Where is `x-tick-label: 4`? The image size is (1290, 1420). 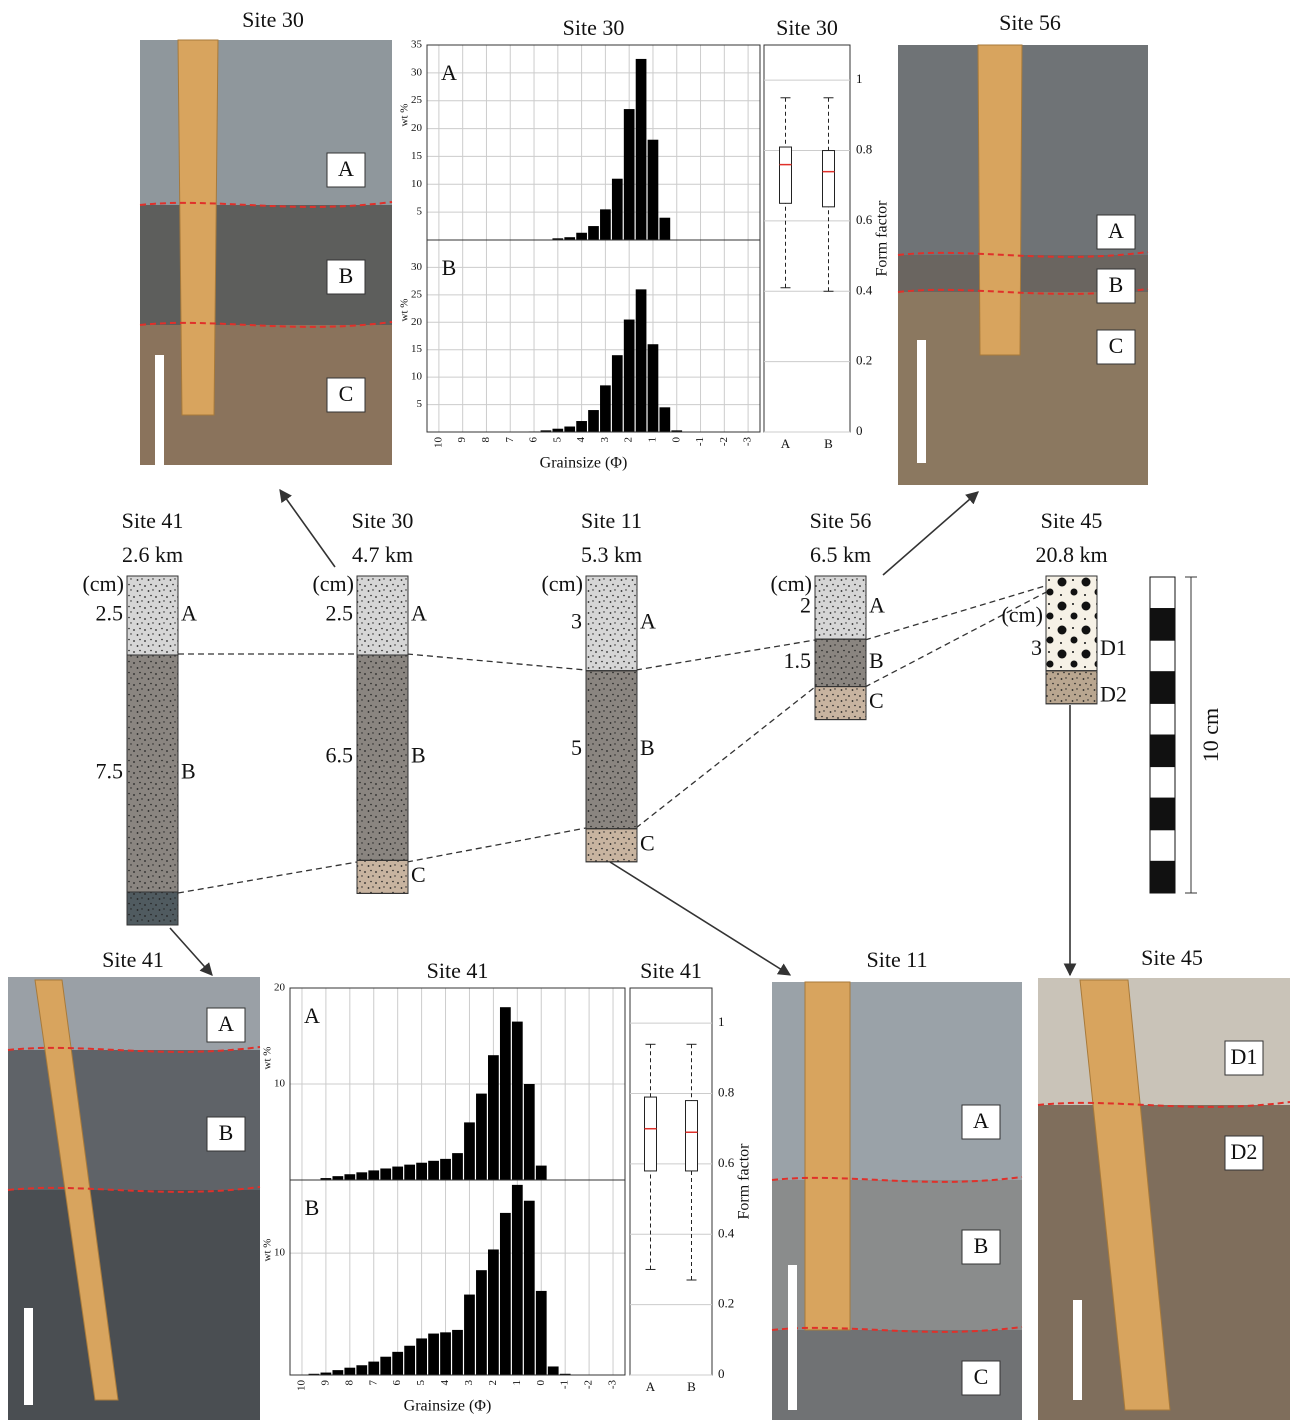
x-tick-label: 4 is located at coordinates (581, 440).